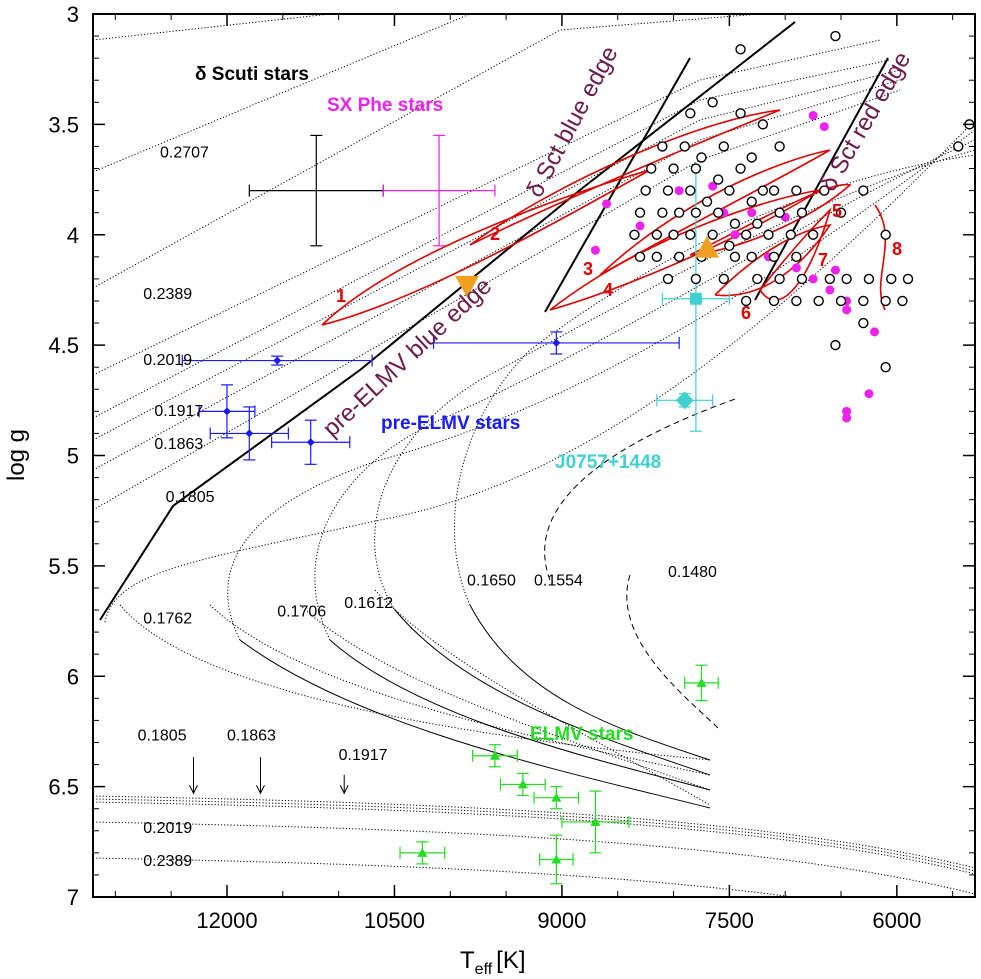 Image resolution: width=981 pixels, height=979 pixels. What do you see at coordinates (561, 920) in the screenshot?
I see `x-tick-label: 9000` at bounding box center [561, 920].